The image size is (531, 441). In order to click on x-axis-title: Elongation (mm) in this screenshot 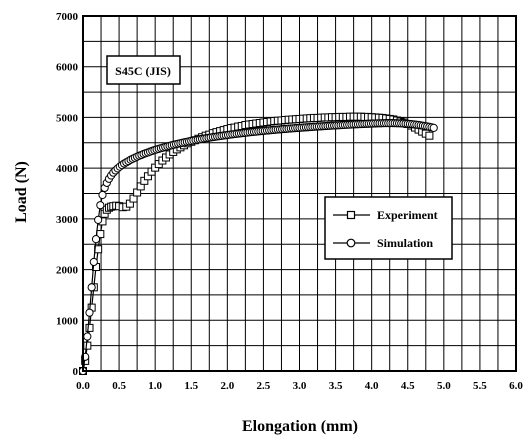, I will do `click(300, 426)`.